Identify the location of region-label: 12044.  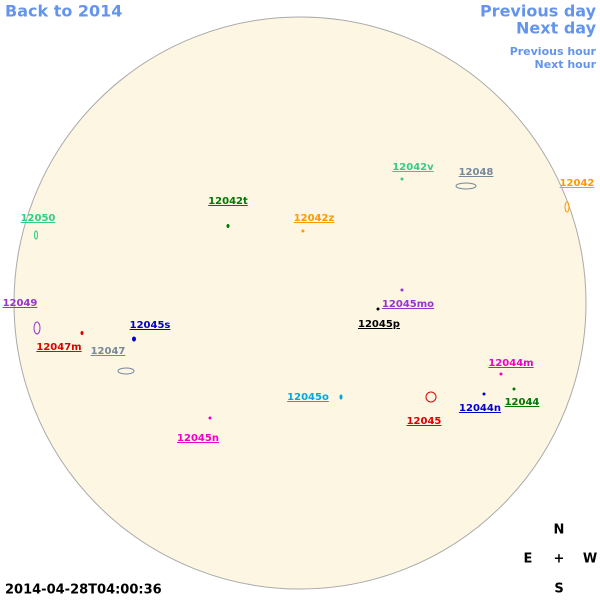
(522, 402).